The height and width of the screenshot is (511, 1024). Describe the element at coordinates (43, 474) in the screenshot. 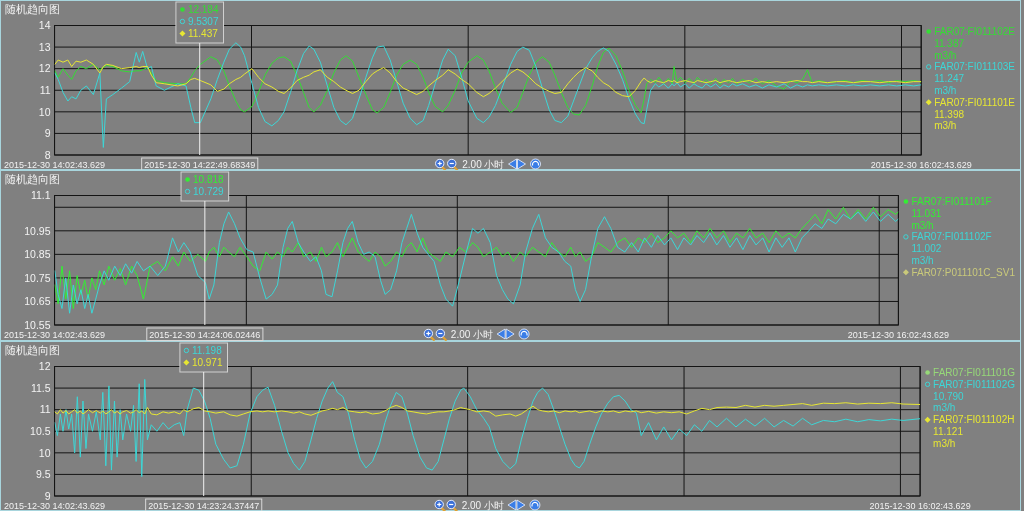

I see `y-tick-label: 9.5` at that location.